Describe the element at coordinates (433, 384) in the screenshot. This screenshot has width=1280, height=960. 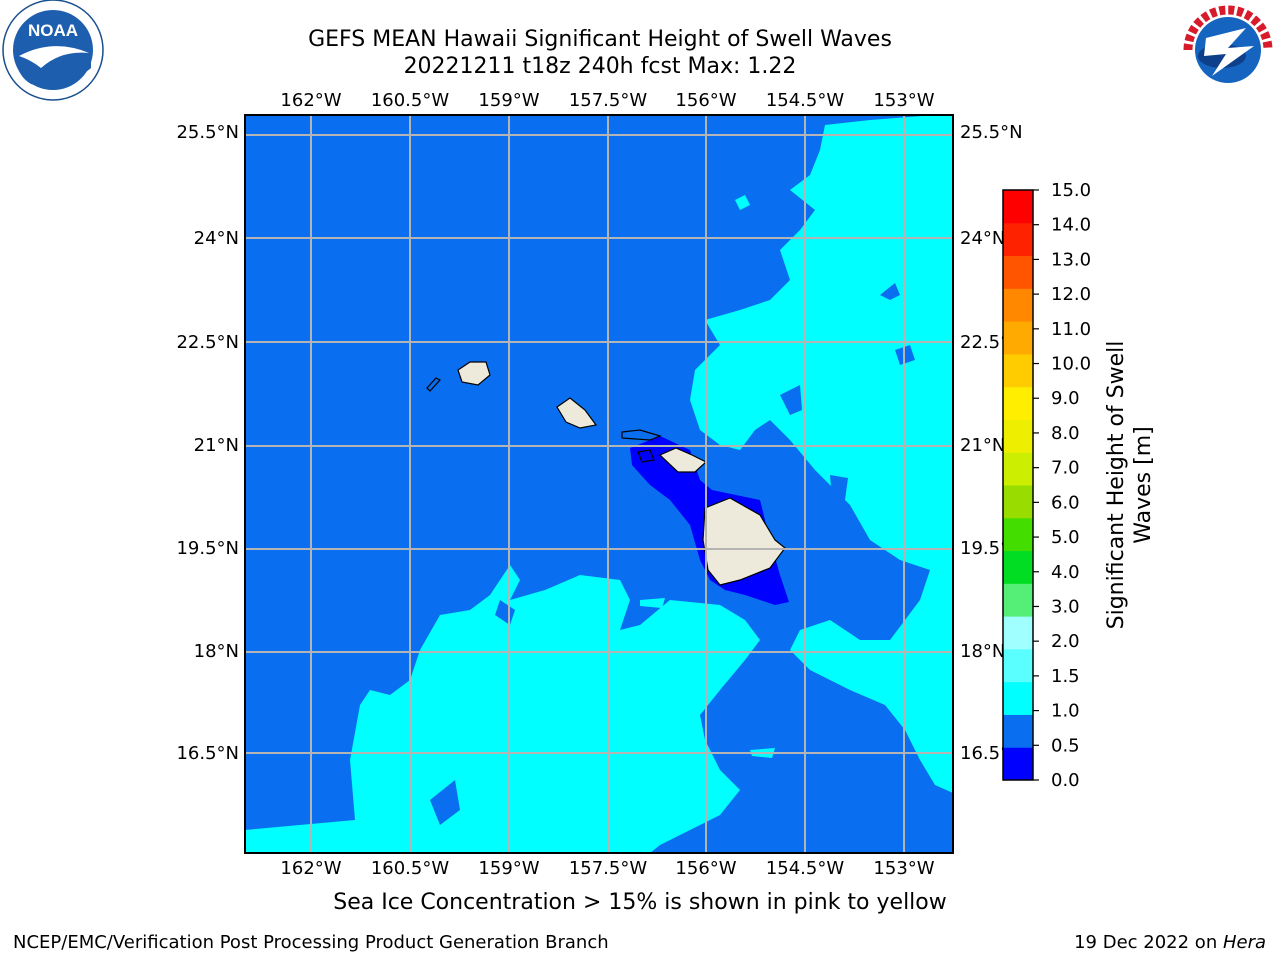
I see `island-niihau` at that location.